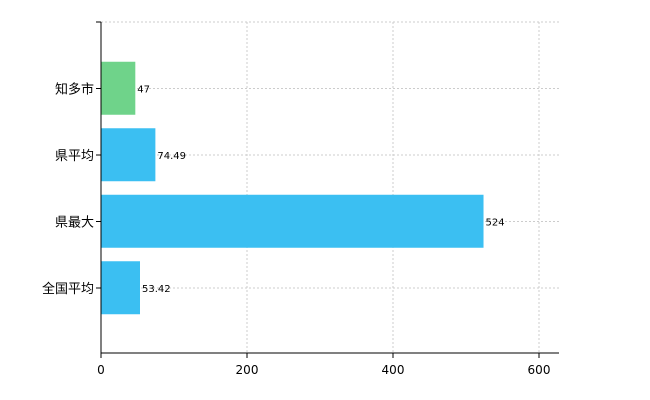 This screenshot has height=400, width=650. What do you see at coordinates (143, 89) in the screenshot?
I see `data-label: 47` at bounding box center [143, 89].